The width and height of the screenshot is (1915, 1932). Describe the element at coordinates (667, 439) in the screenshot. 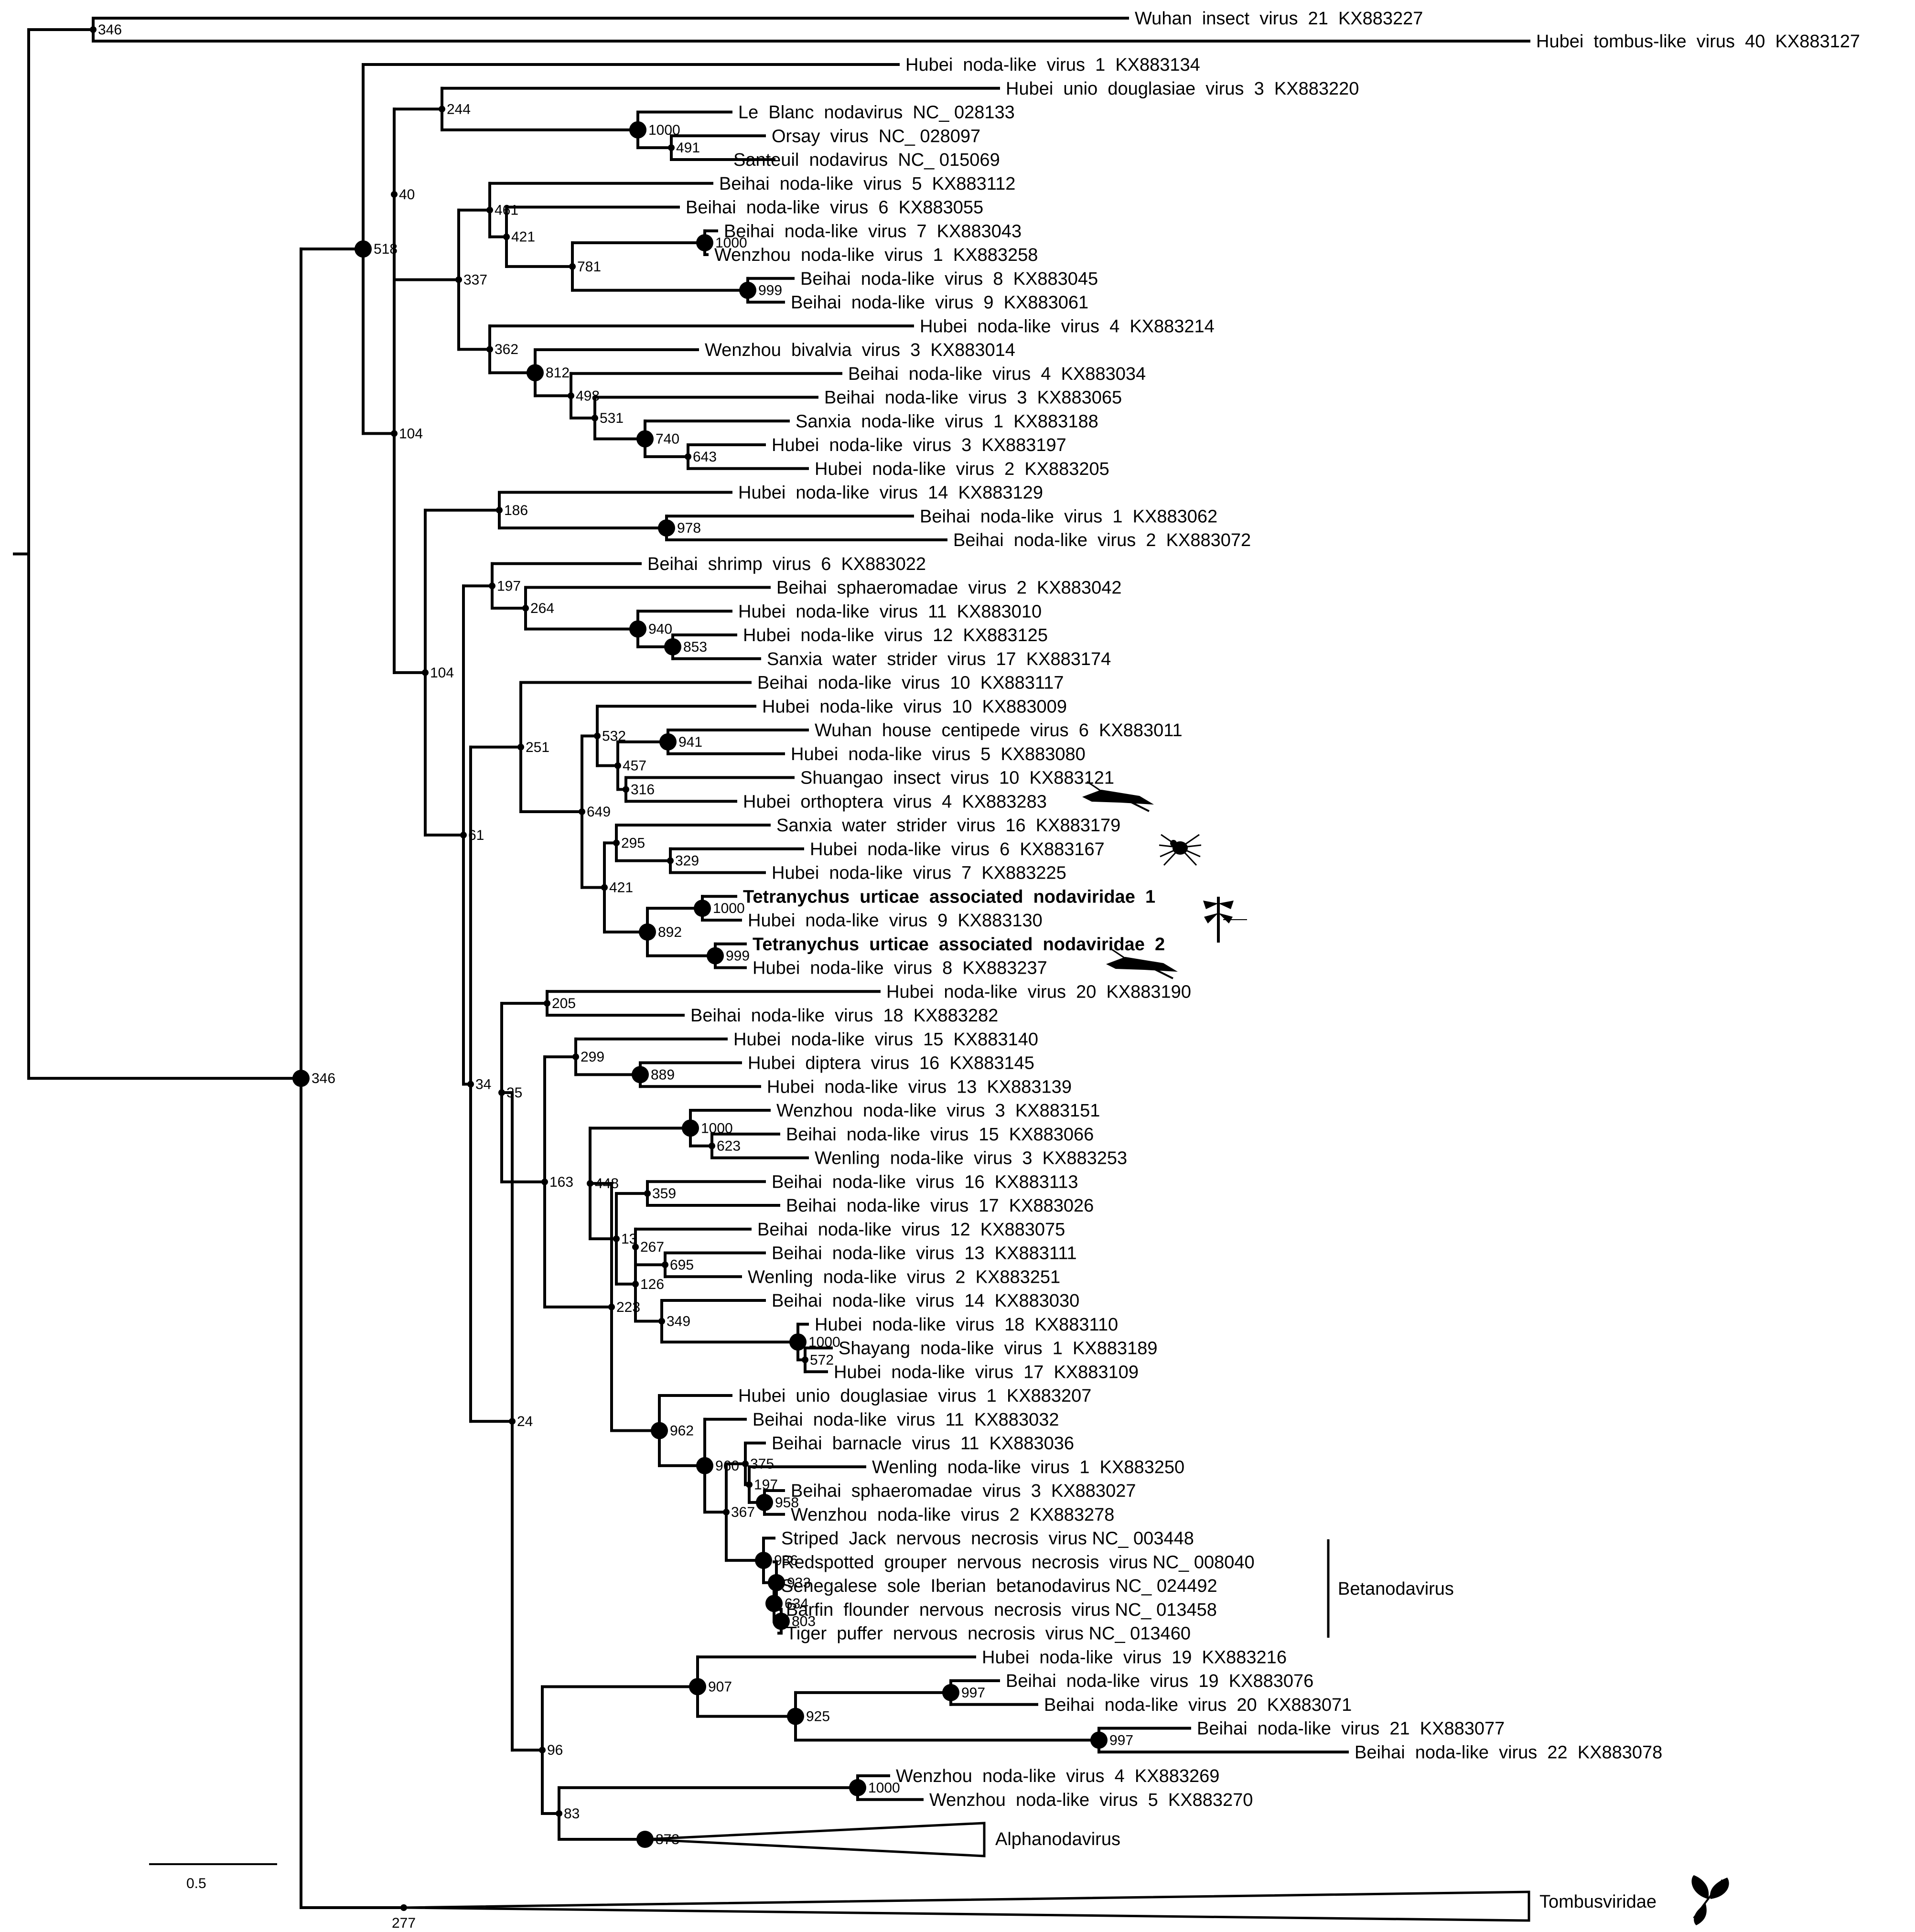

I see `bootstrap-value: 740` at that location.